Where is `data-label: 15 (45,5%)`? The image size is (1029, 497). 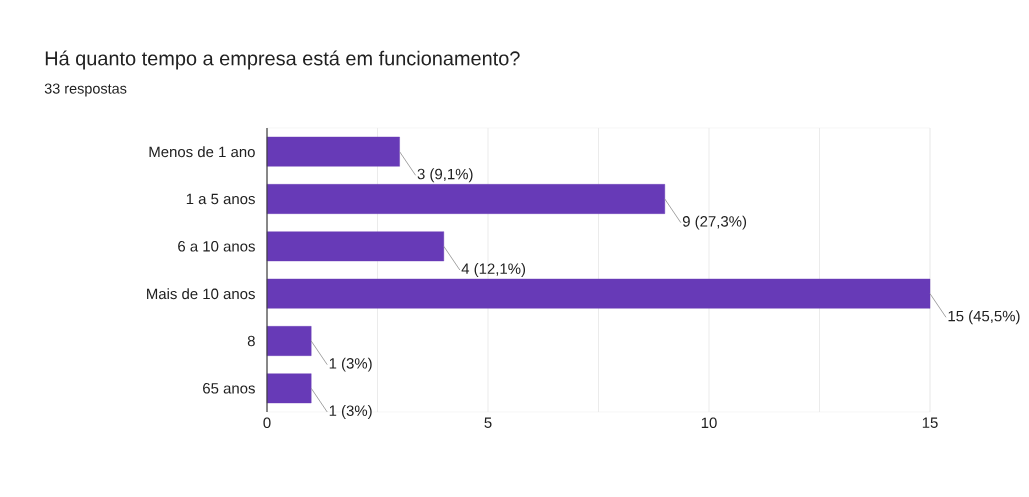 data-label: 15 (45,5%) is located at coordinates (984, 317).